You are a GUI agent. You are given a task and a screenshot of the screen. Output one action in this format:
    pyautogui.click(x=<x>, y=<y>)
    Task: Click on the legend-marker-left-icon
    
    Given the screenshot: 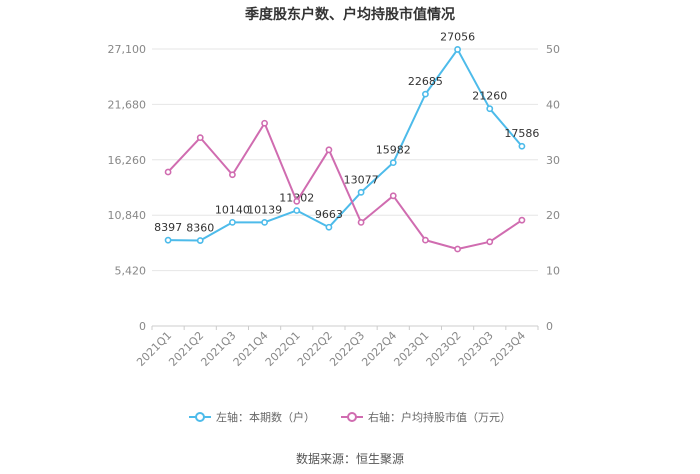 What is the action you would take?
    pyautogui.click(x=200, y=417)
    